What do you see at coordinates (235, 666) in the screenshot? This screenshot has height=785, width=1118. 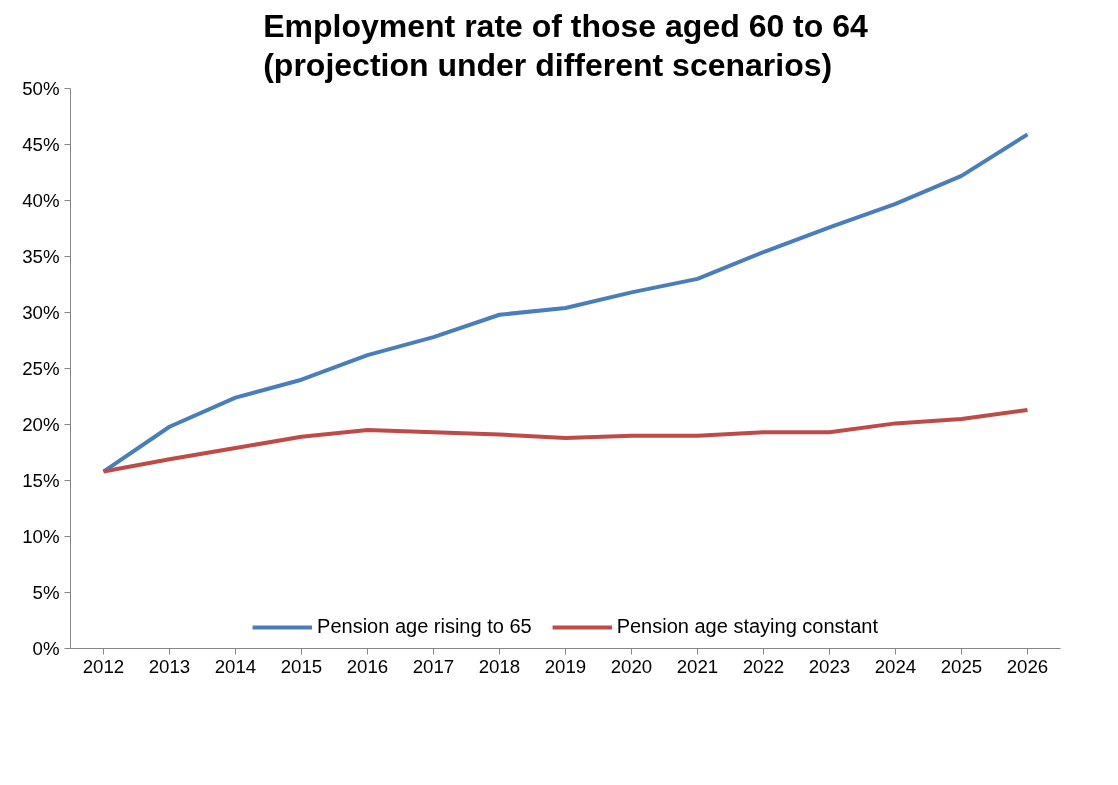 I see `x-tick-label: 2014` at bounding box center [235, 666].